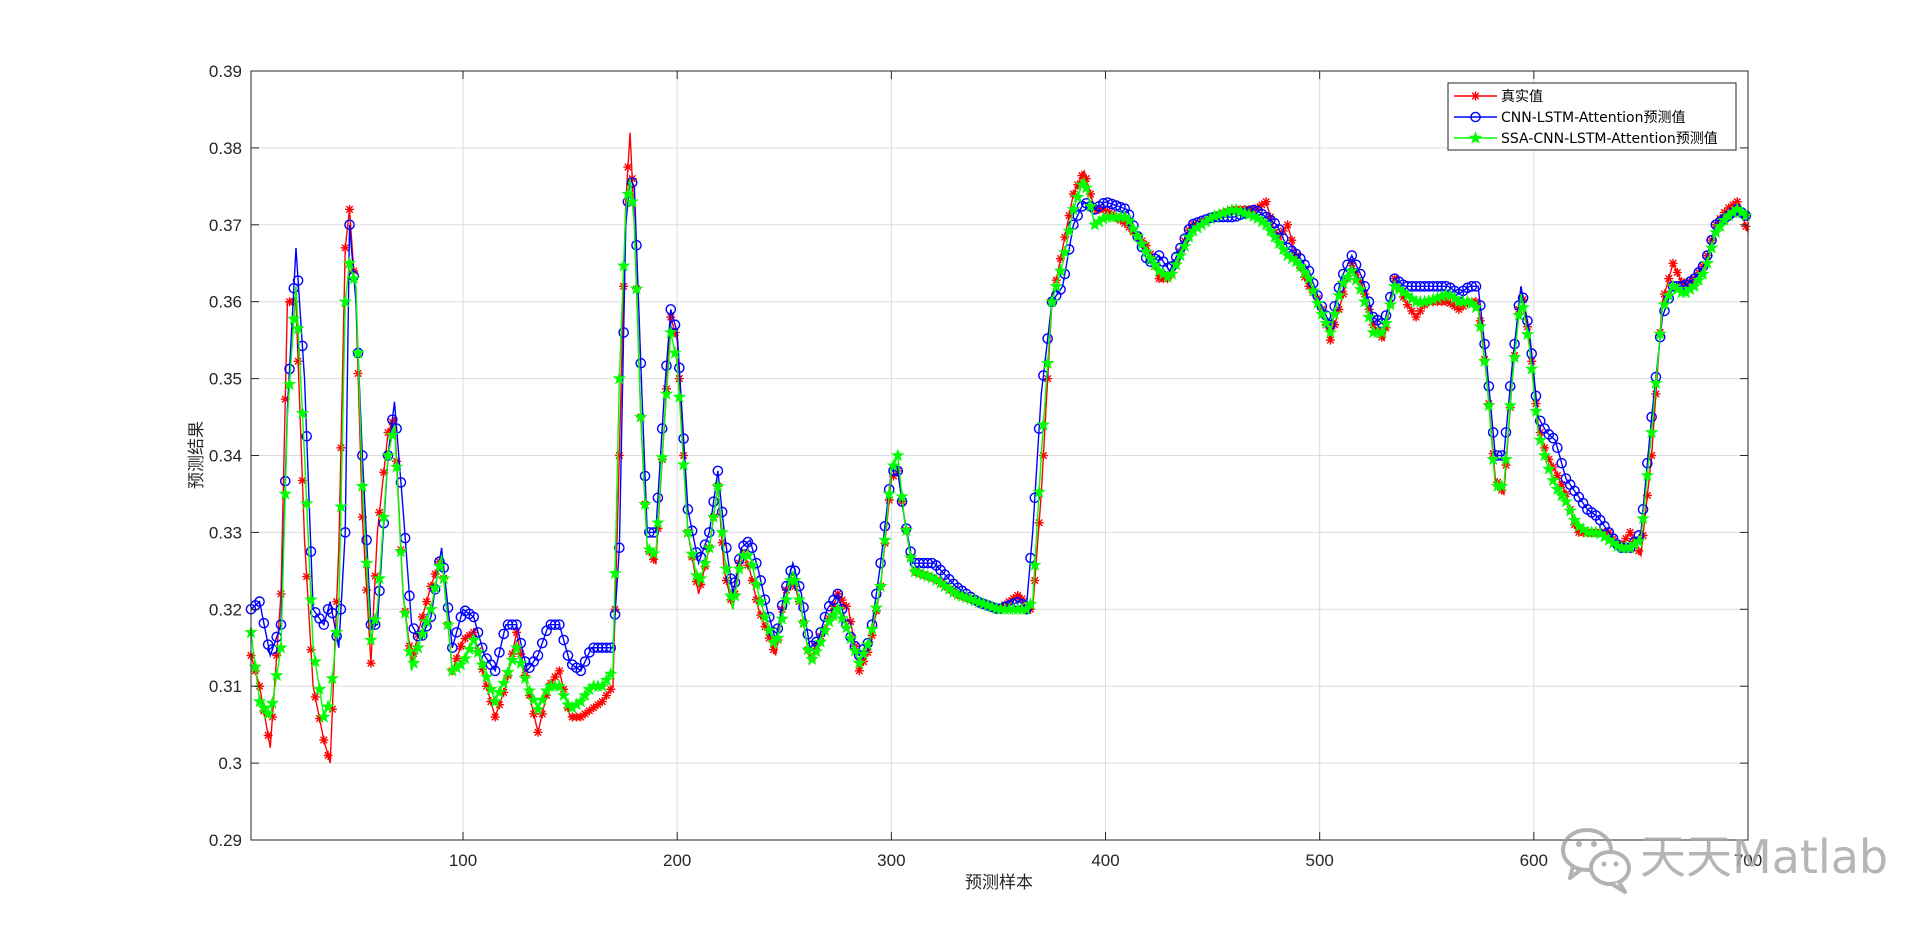 This screenshot has height=937, width=1920. I want to click on legend-entry: CNN-LSTM-Attention预测值, so click(1569, 118).